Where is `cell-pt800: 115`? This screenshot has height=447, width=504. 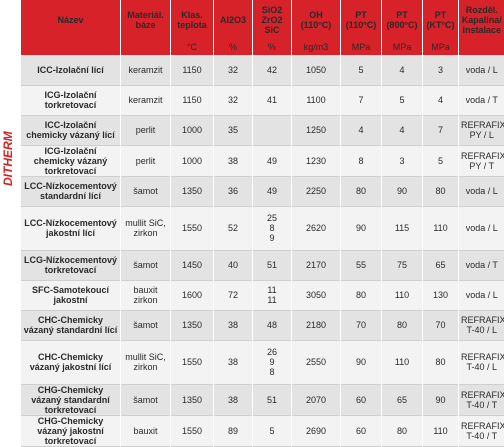
cell-pt800: 115 is located at coordinates (402, 228).